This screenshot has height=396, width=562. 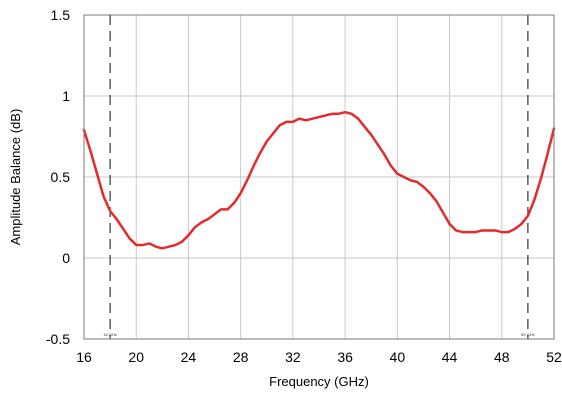 I want to click on x-tick-label: 44, so click(x=450, y=357).